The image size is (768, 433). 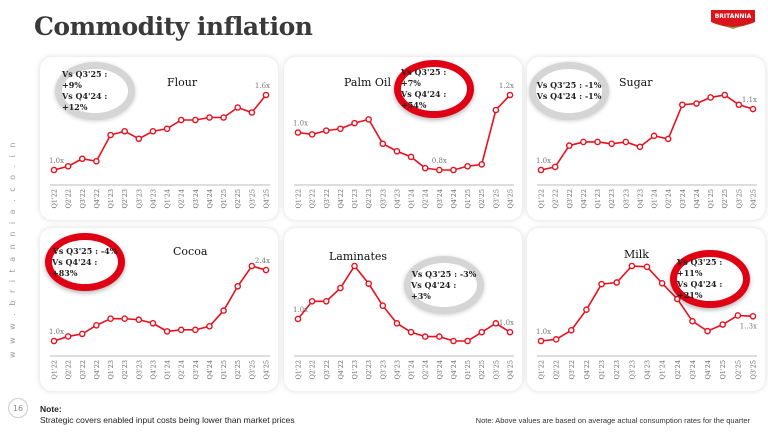 What do you see at coordinates (636, 82) in the screenshot?
I see `chart-title: Sugar` at bounding box center [636, 82].